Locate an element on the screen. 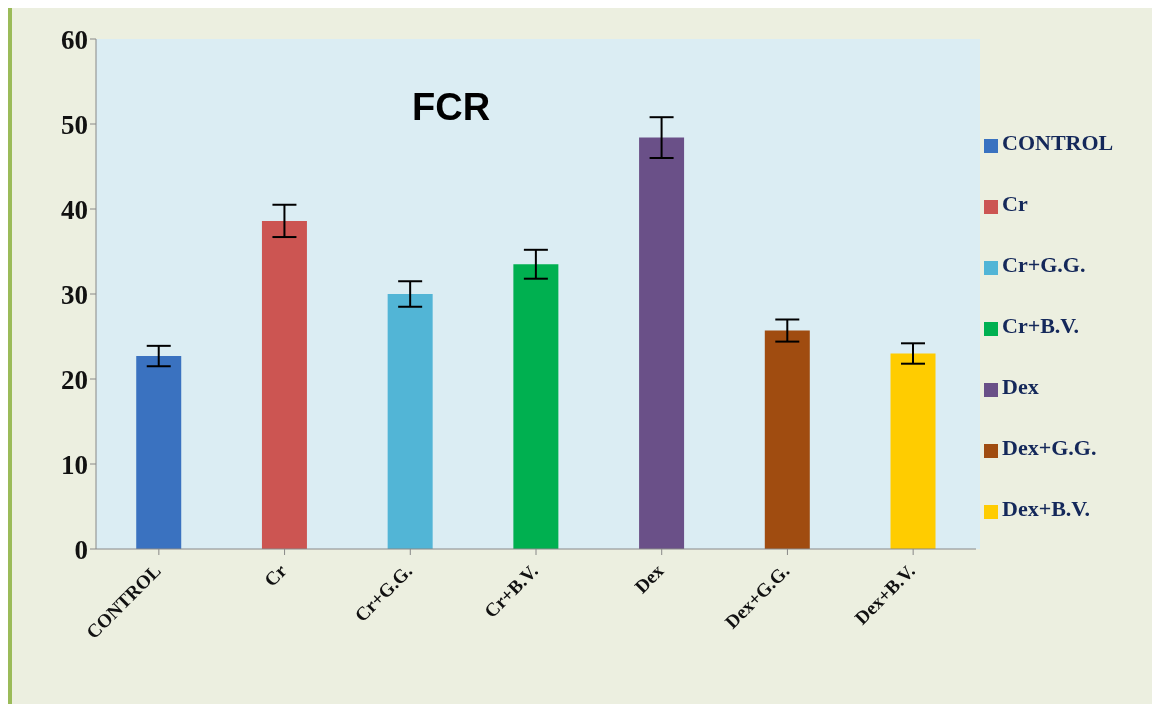 The width and height of the screenshot is (1160, 704). legend-label: Cr is located at coordinates (1015, 203).